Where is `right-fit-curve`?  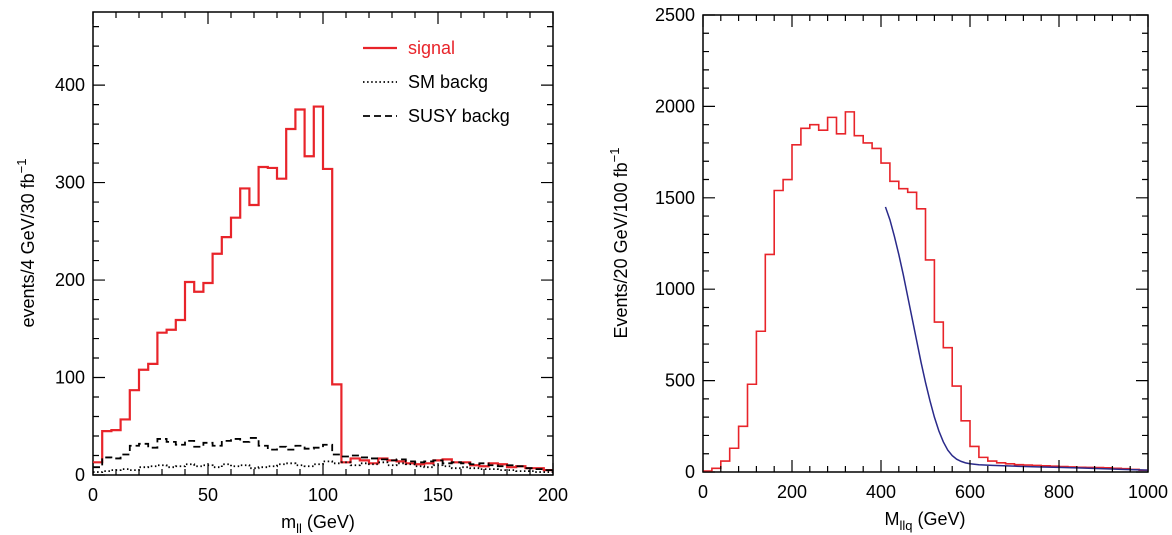 right-fit-curve is located at coordinates (1016, 338).